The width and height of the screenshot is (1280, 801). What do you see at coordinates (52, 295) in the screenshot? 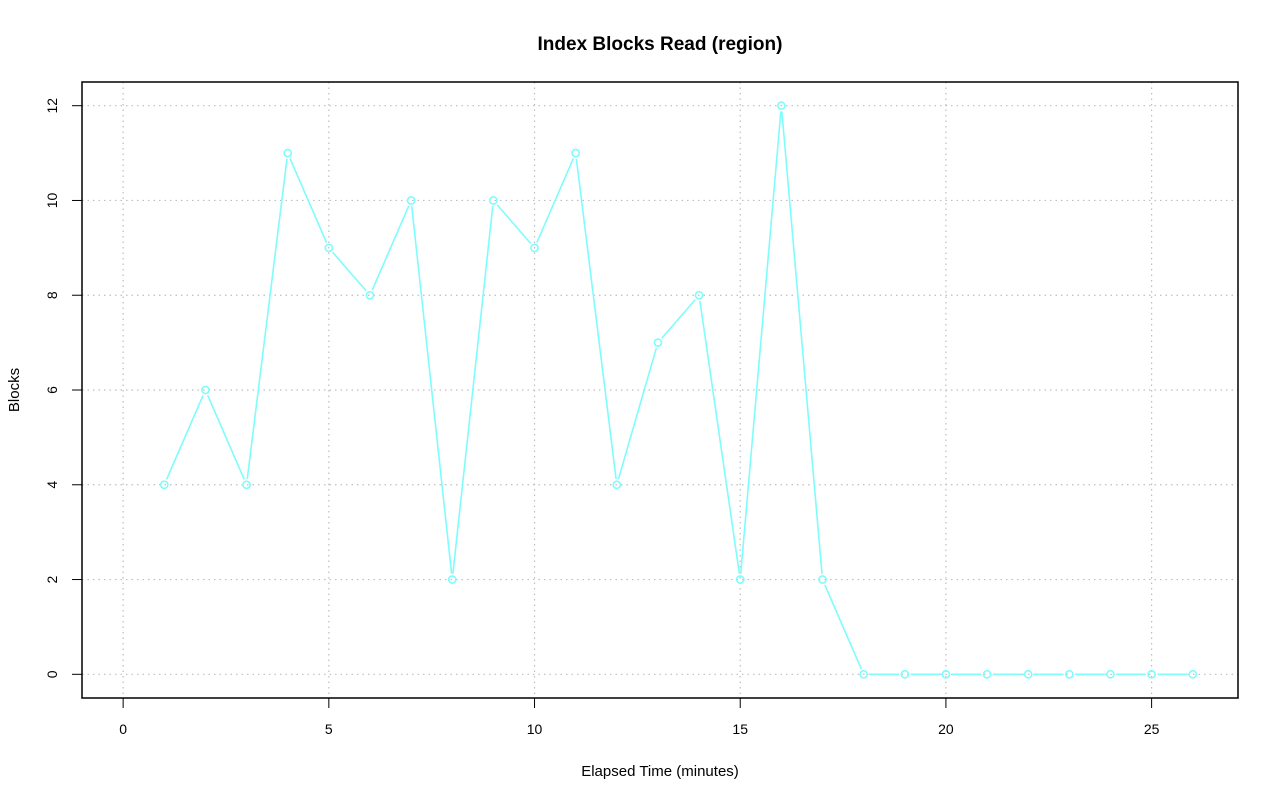
I see `y-tick-label: 8` at bounding box center [52, 295].